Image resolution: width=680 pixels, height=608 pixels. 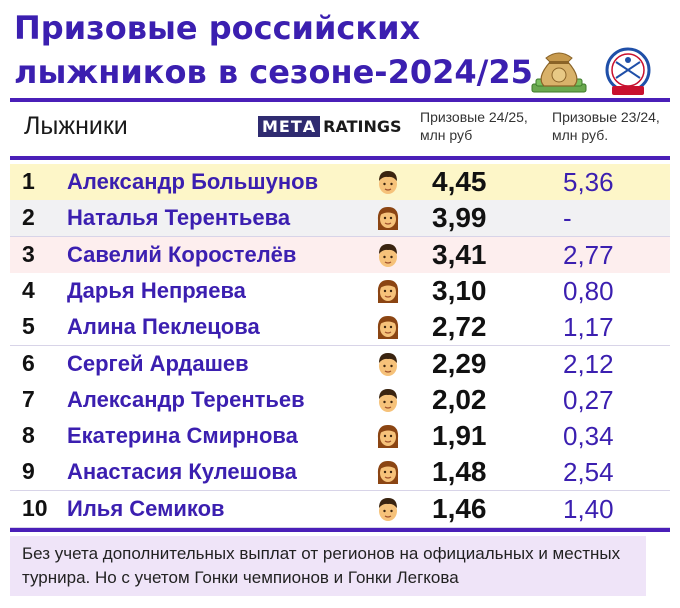 What do you see at coordinates (362, 126) in the screenshot?
I see `brand-ratings: RATINGS` at bounding box center [362, 126].